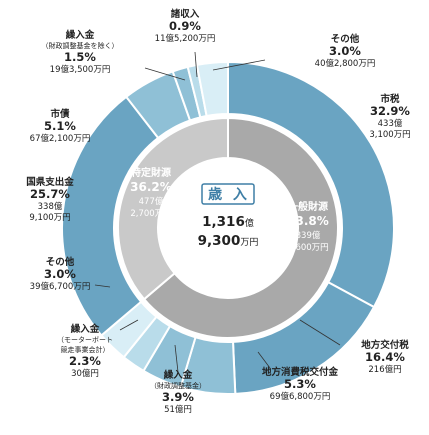 This screenshot has height=435, width=429. Describe the element at coordinates (178, 397) in the screenshot. I see `outer-label-percent-3: 3.9%` at that location.